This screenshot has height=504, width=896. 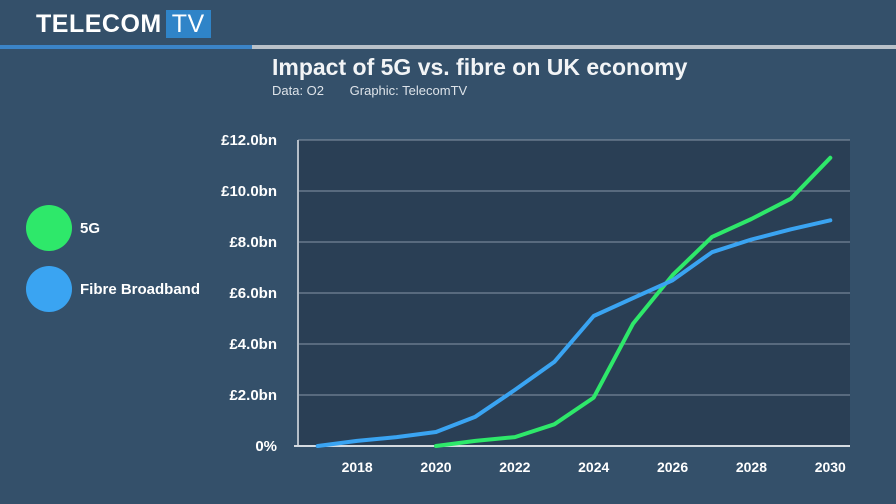 What do you see at coordinates (253, 395) in the screenshot?
I see `y-tick-label: £2.0bn` at bounding box center [253, 395].